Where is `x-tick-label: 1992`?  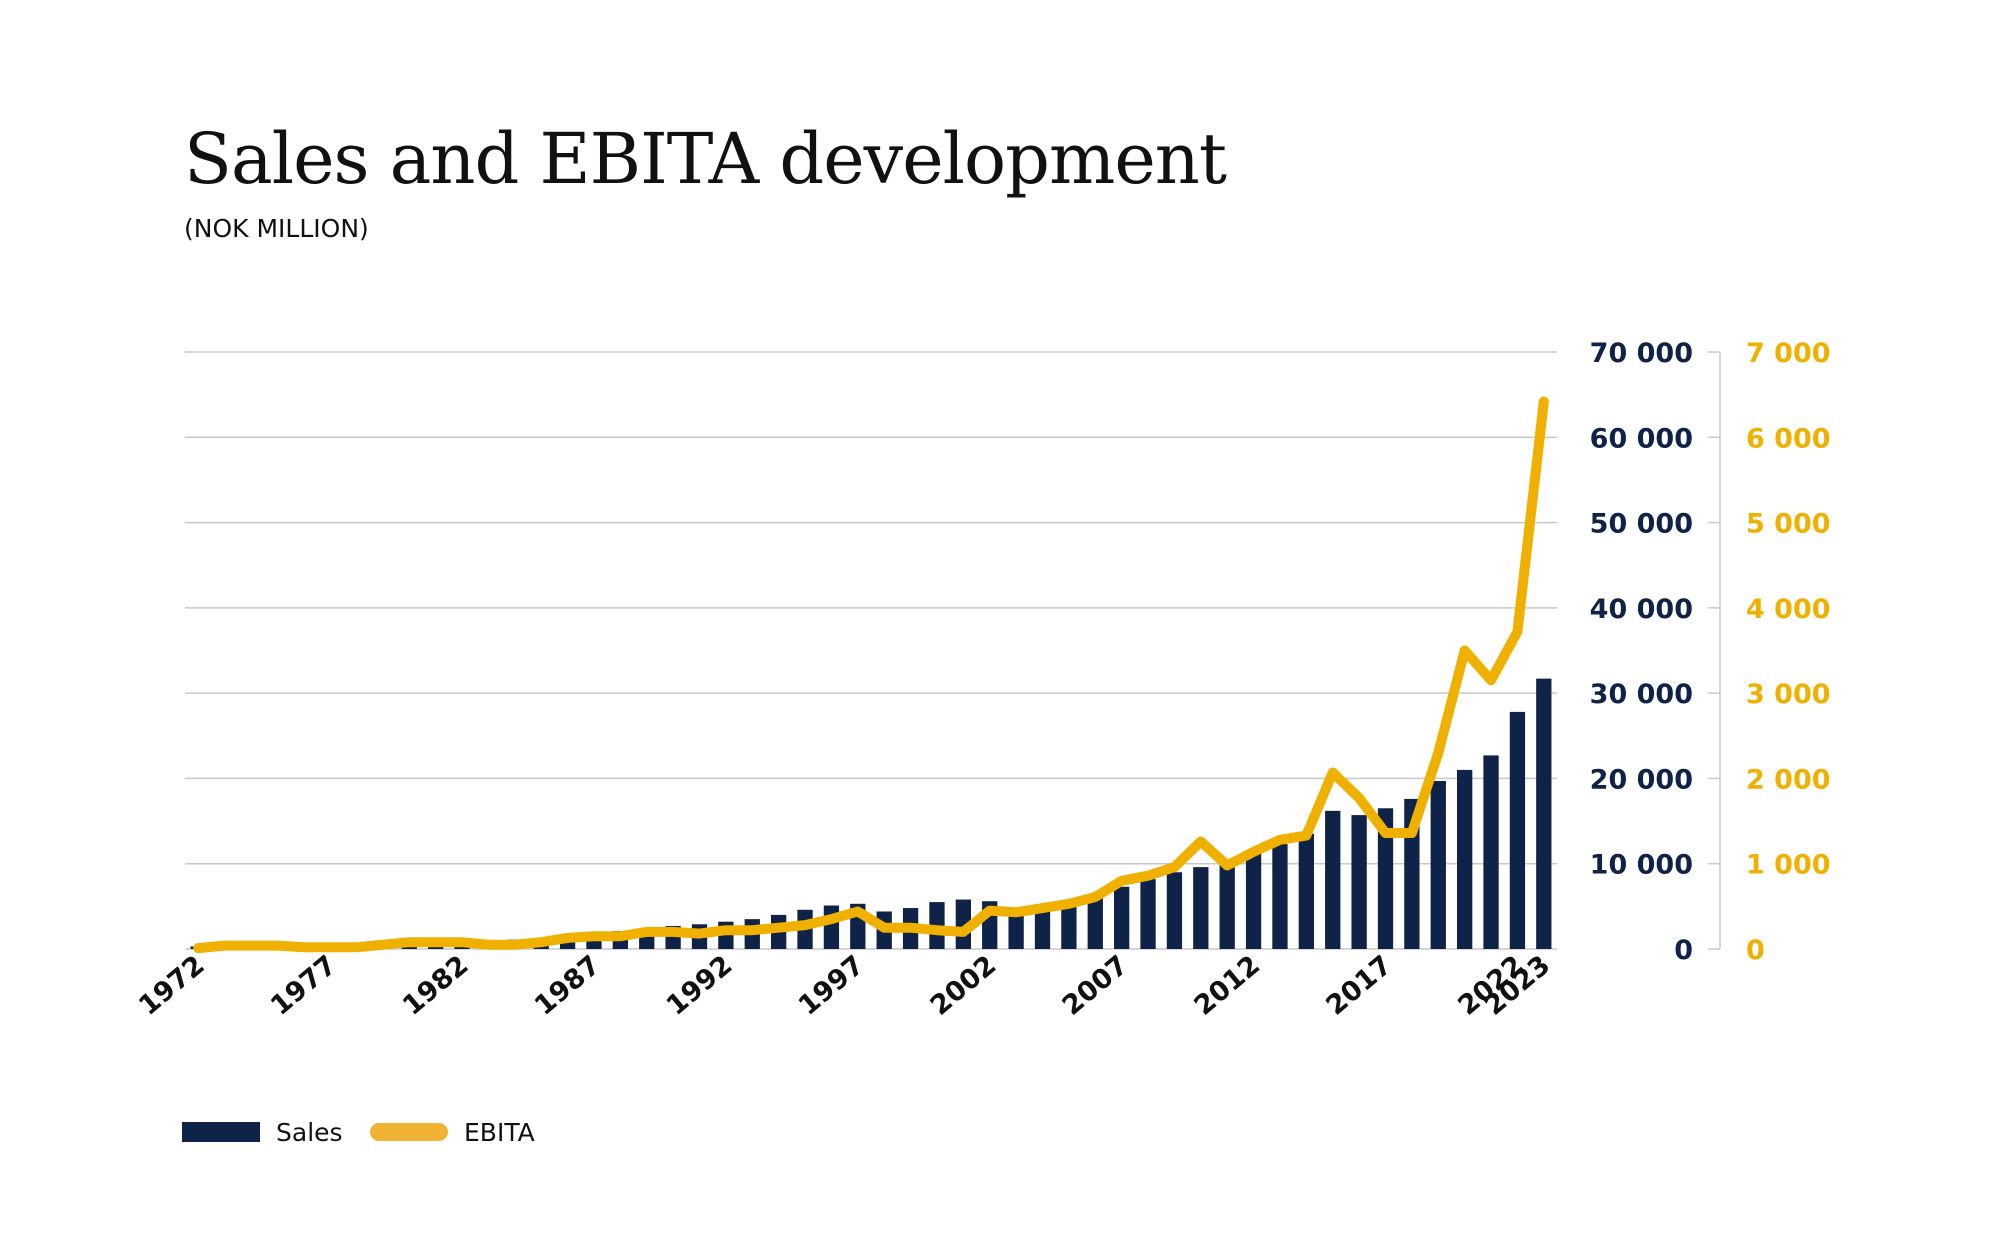
x-tick-label: 1992 is located at coordinates (699, 986).